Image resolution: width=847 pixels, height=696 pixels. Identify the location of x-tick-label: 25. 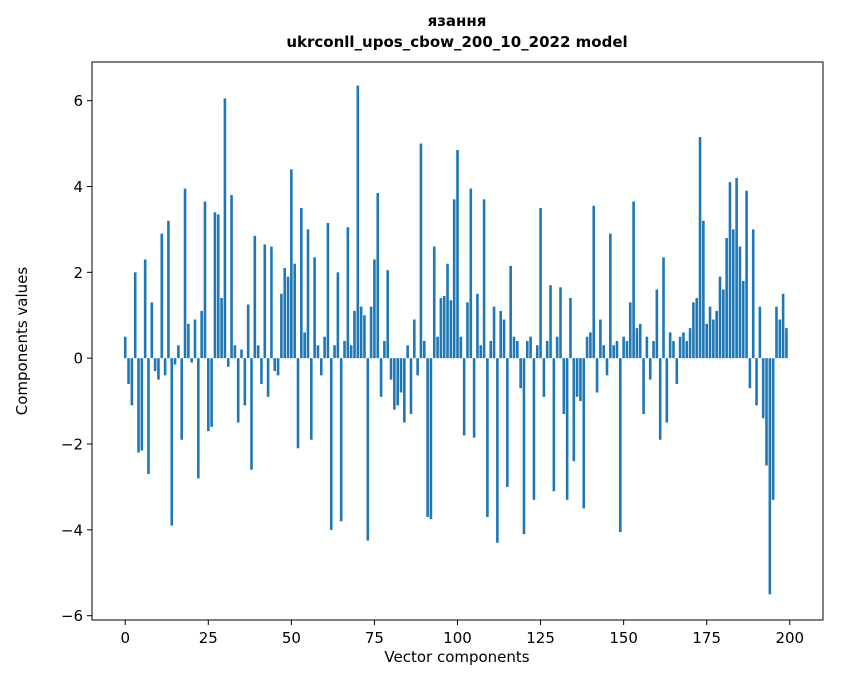
(208, 638).